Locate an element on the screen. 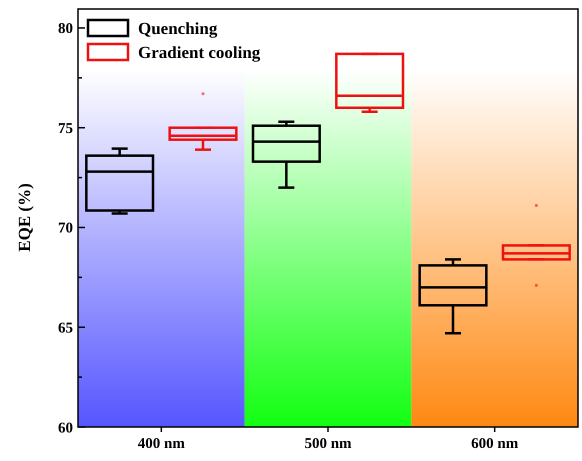 The image size is (582, 461). y-tick-label: 60 is located at coordinates (65, 428).